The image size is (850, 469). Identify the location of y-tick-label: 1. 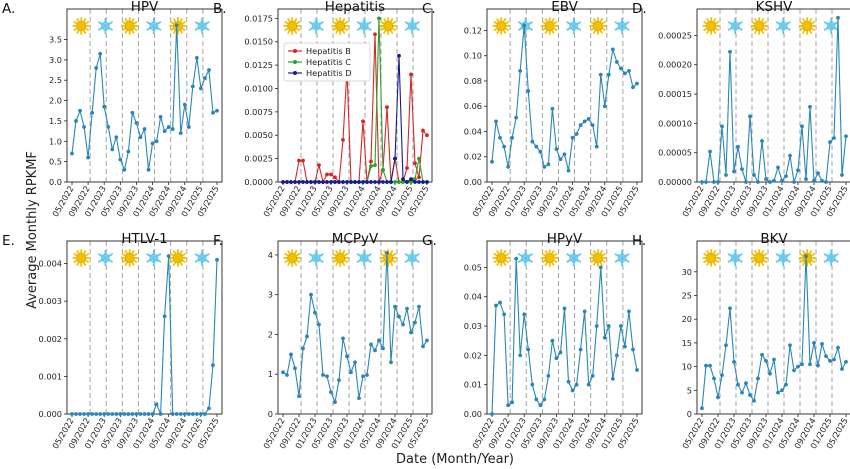
(270, 374).